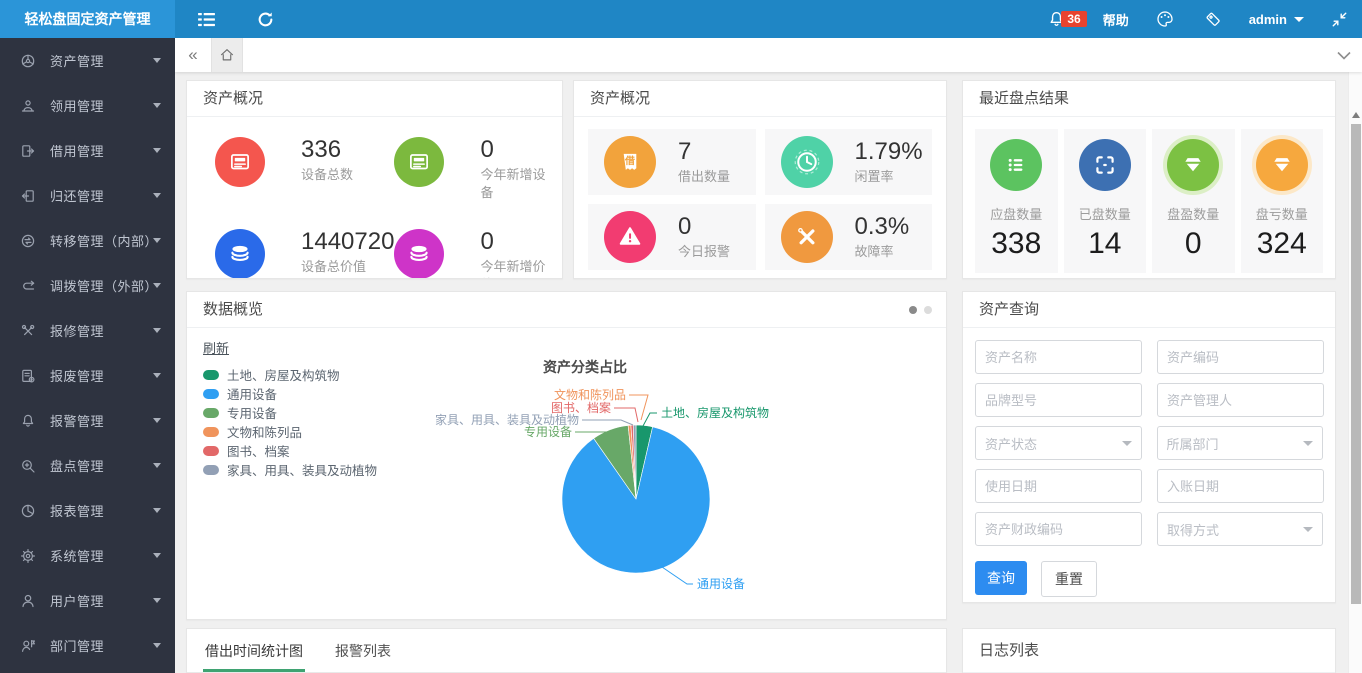  I want to click on gem-icon, so click(1282, 165).